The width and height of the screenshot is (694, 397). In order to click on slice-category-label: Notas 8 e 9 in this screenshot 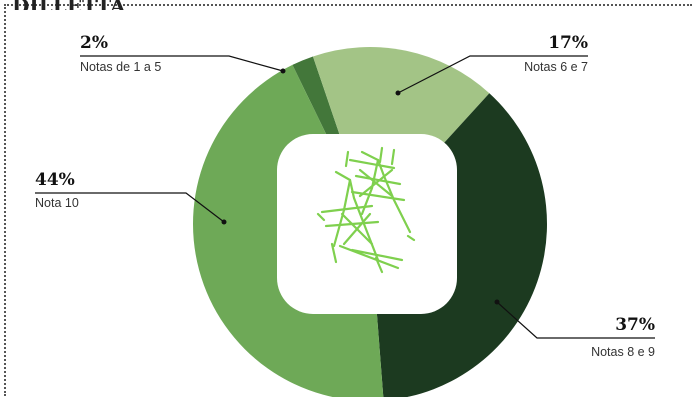, I will do `click(623, 352)`.